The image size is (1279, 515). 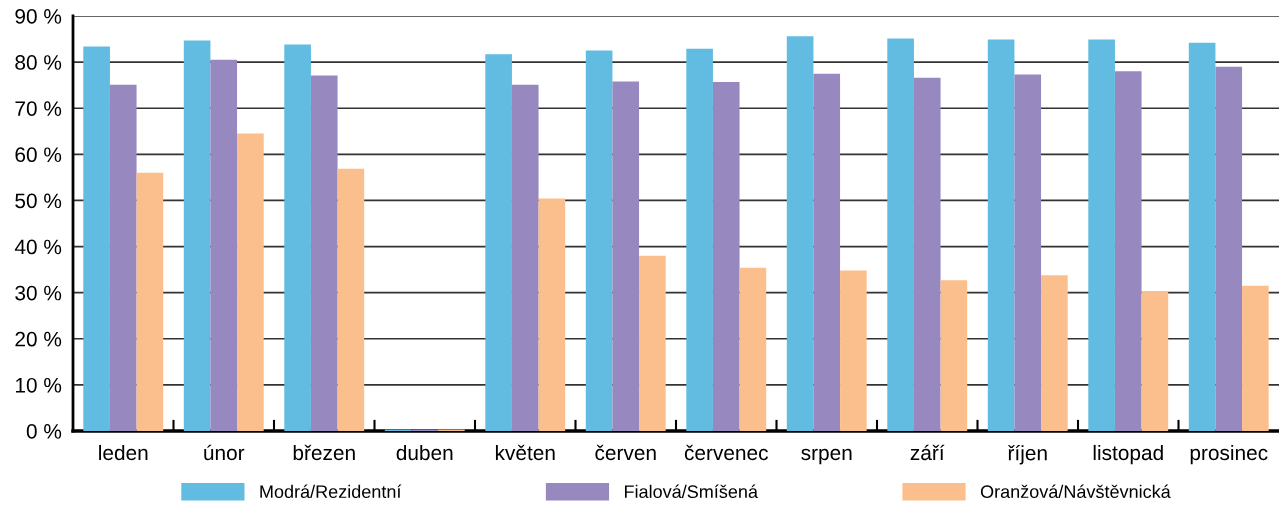 What do you see at coordinates (123, 452) in the screenshot?
I see `x-tick-label: leden` at bounding box center [123, 452].